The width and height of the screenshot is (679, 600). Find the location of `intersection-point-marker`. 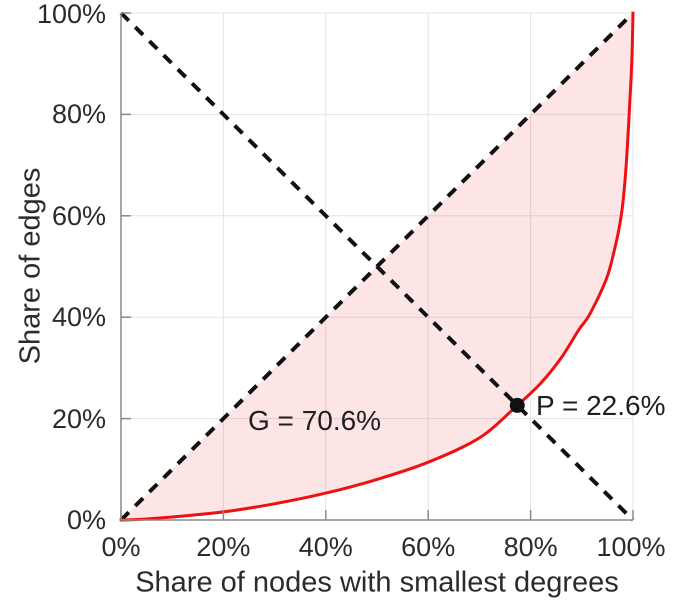

intersection-point-marker is located at coordinates (517, 405).